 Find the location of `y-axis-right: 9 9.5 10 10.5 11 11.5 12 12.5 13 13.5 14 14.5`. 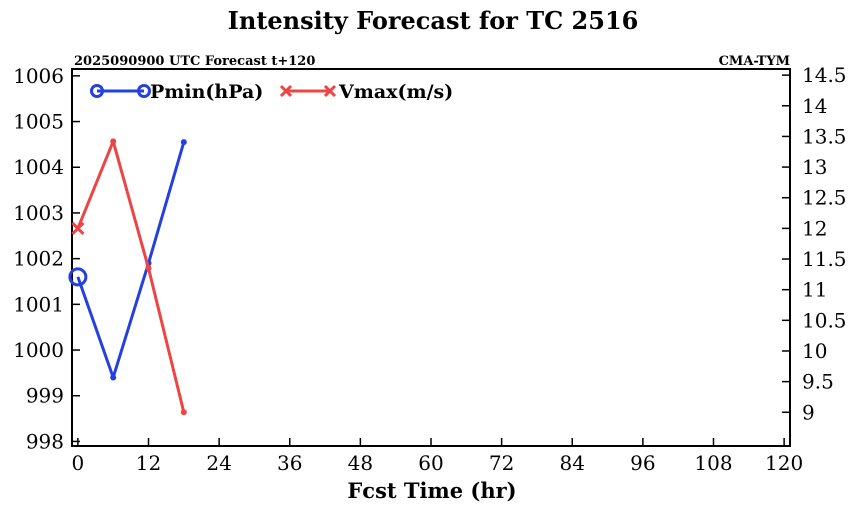

y-axis-right: 9 9.5 10 10.5 11 11.5 12 12.5 13 13.5 14 14.5 is located at coordinates (814, 243).